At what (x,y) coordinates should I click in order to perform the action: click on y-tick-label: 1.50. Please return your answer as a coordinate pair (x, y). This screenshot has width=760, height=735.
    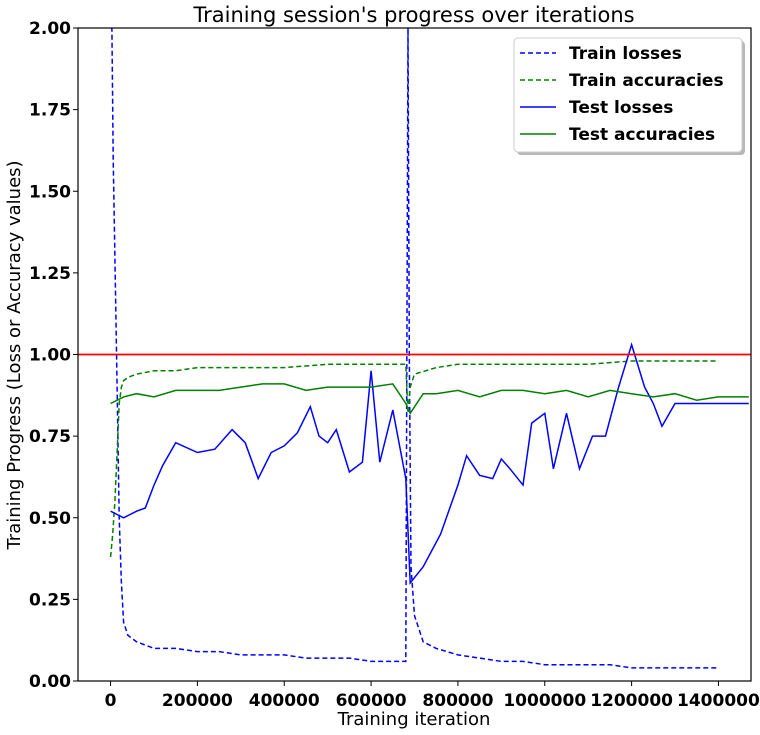
    Looking at the image, I should click on (50, 192).